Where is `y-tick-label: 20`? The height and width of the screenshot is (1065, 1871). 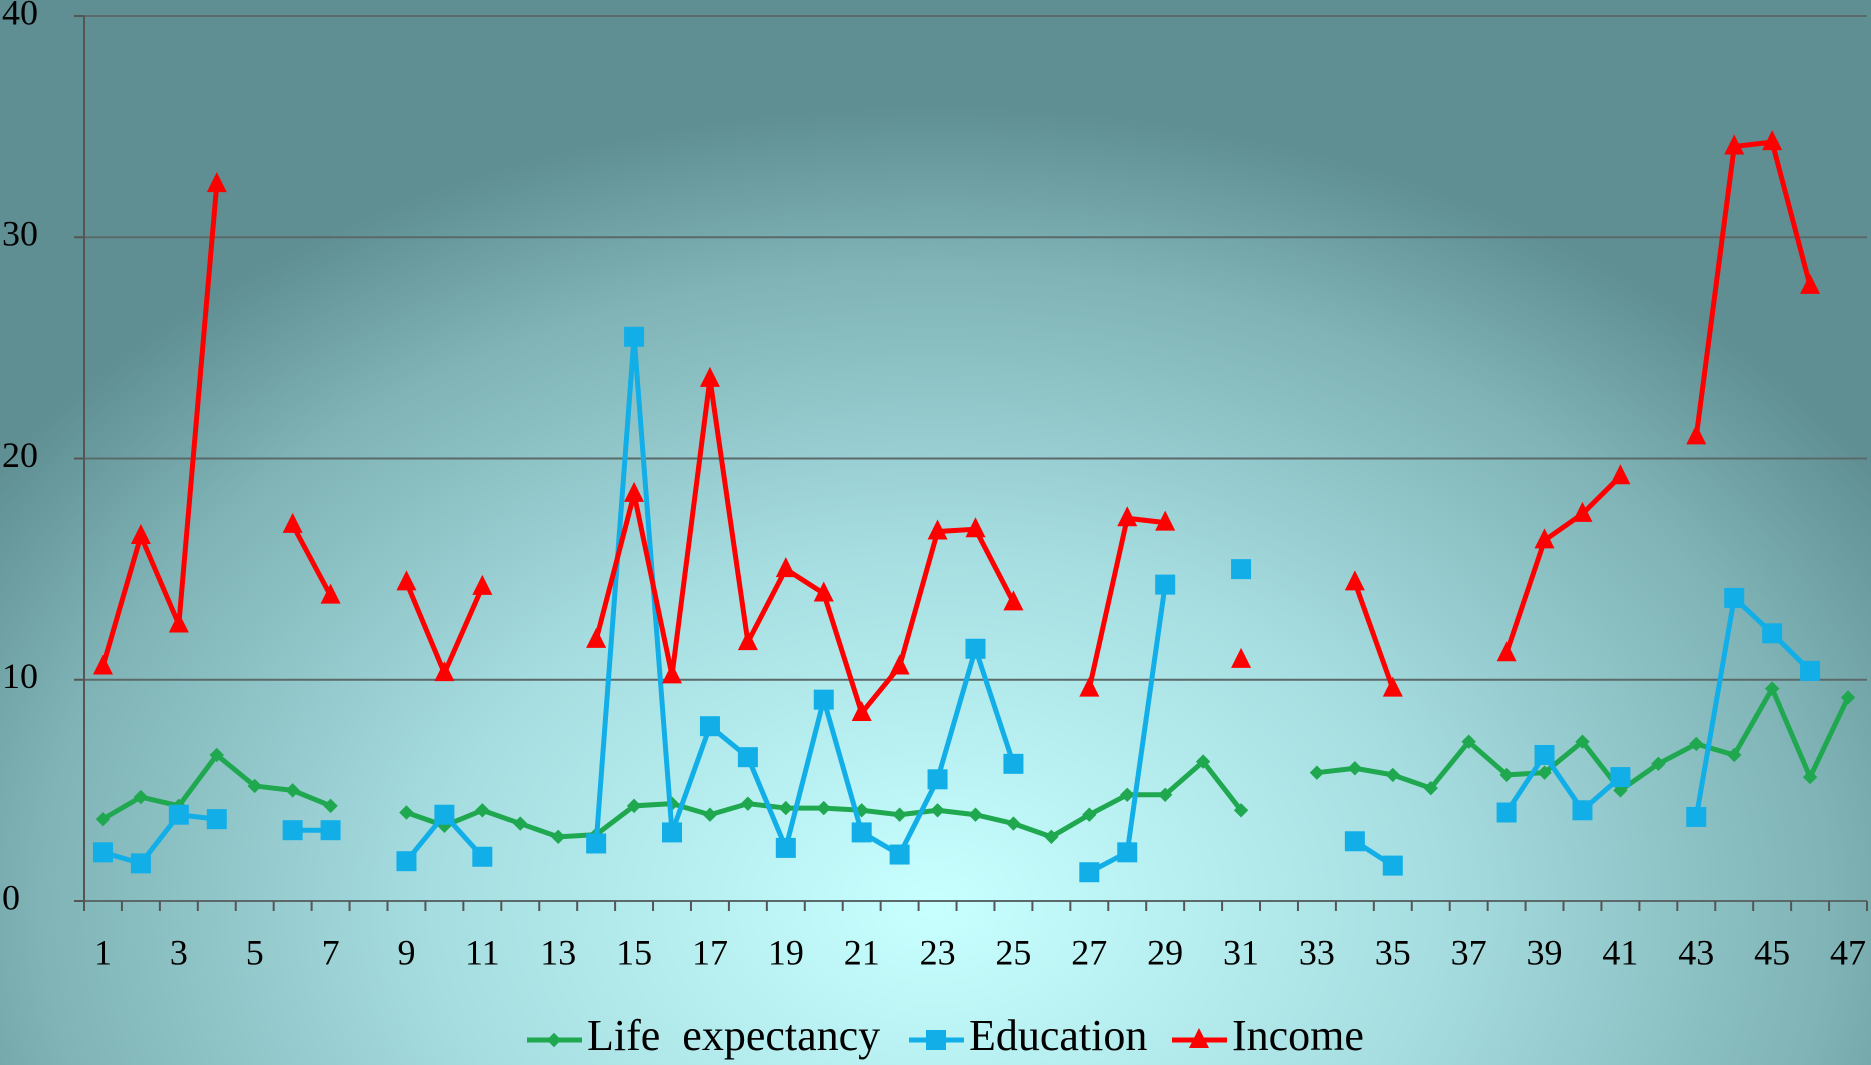 y-tick-label: 20 is located at coordinates (20, 455).